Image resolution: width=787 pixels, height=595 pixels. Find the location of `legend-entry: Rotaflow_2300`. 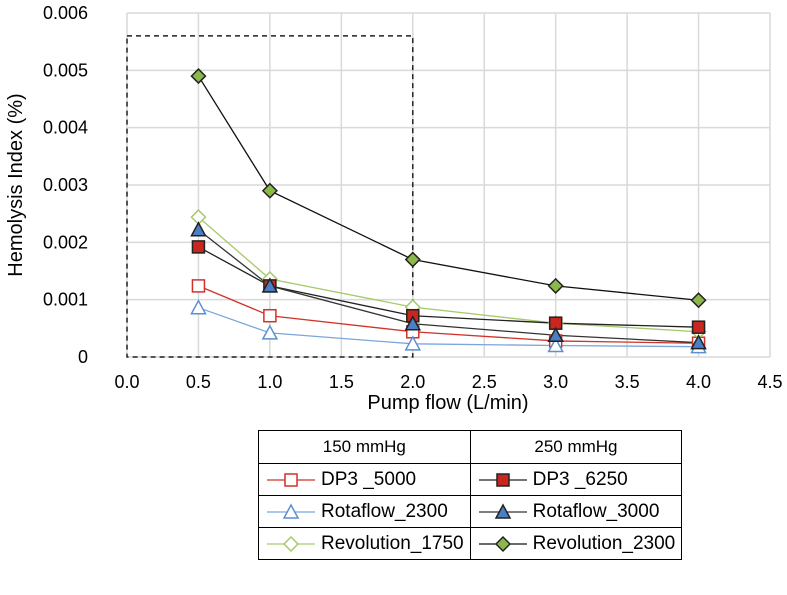

legend-entry: Rotaflow_2300 is located at coordinates (364, 511).